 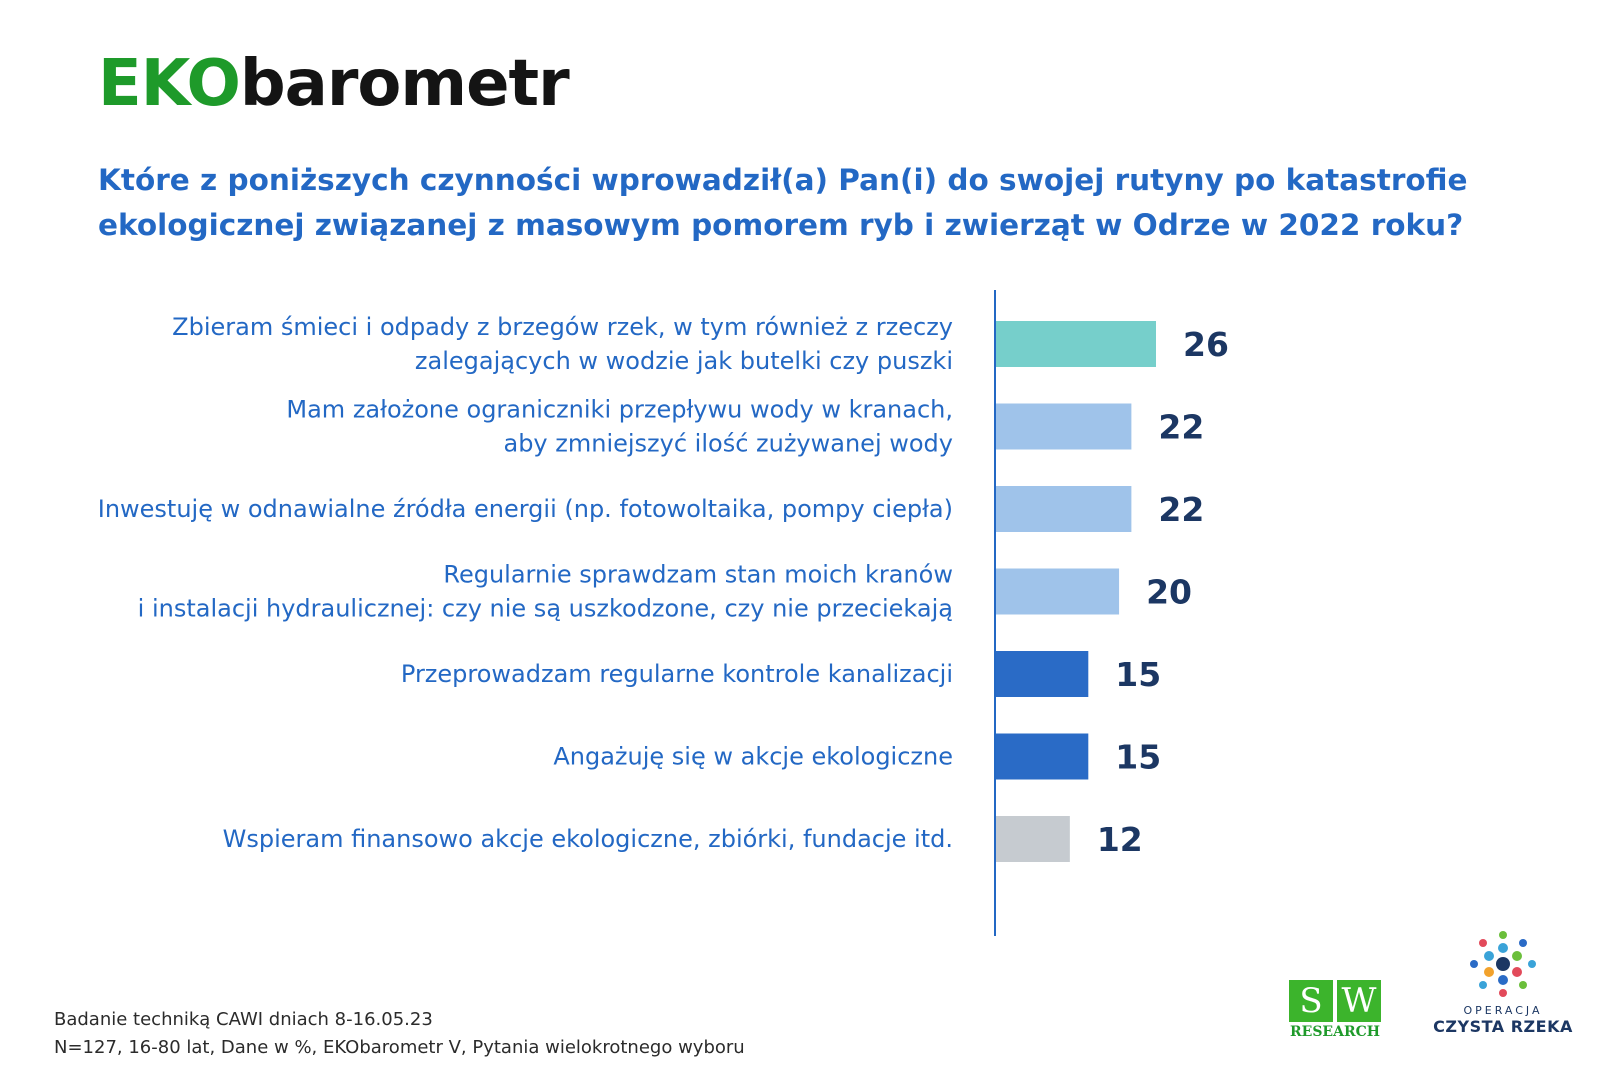 I want to click on value-label-4: 20, so click(x=1169, y=592).